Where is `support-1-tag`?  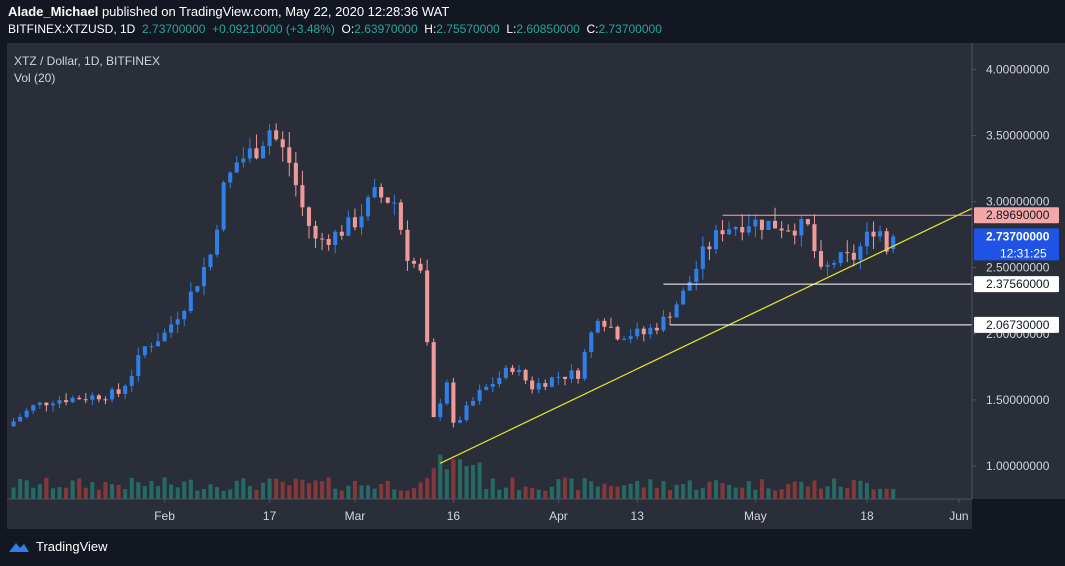 support-1-tag is located at coordinates (1016, 284).